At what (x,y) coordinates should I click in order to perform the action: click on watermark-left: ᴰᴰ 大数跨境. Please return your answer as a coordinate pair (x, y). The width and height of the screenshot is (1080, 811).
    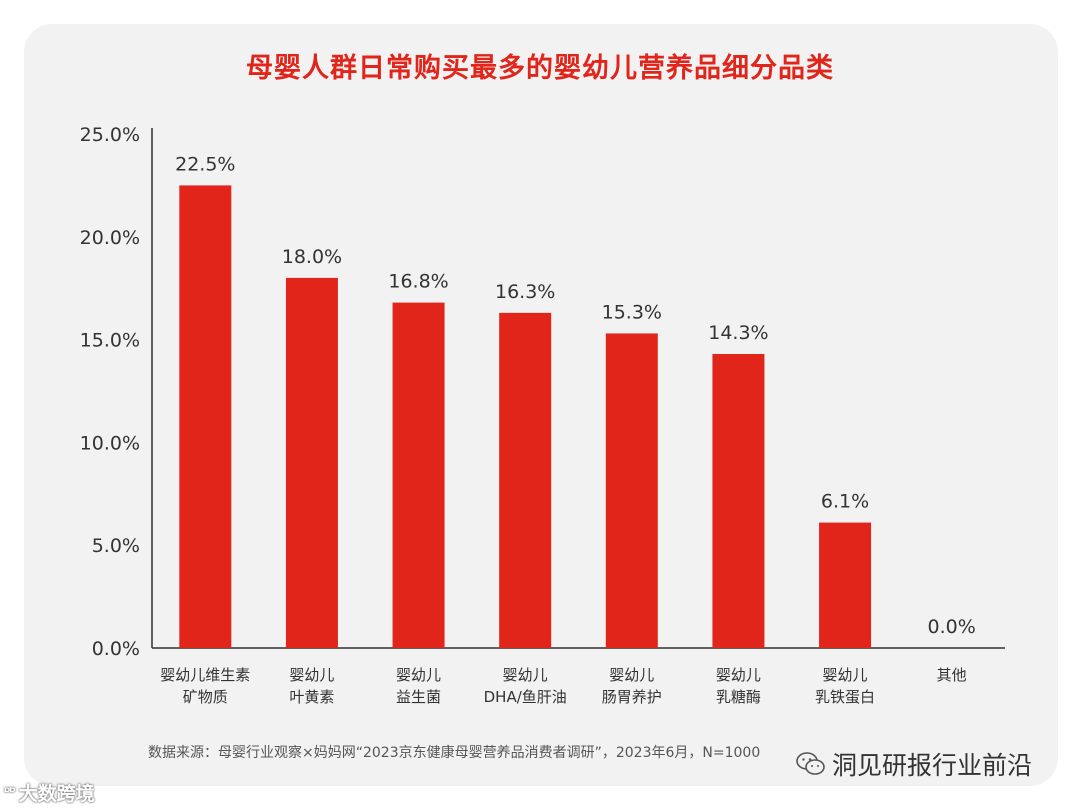
    Looking at the image, I should click on (49, 792).